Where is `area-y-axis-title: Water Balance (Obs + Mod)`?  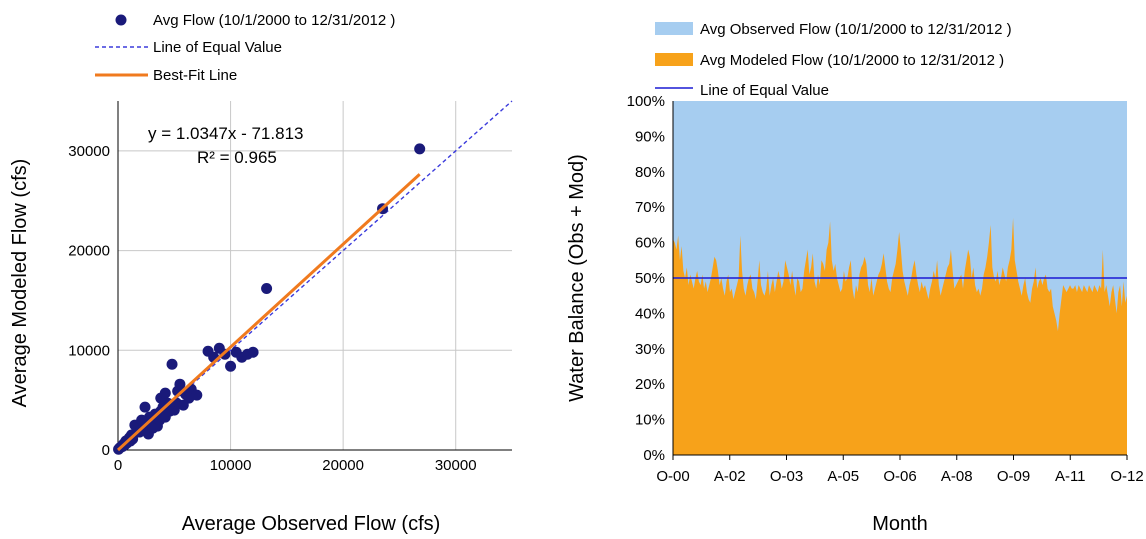 area-y-axis-title: Water Balance (Obs + Mod) is located at coordinates (577, 278).